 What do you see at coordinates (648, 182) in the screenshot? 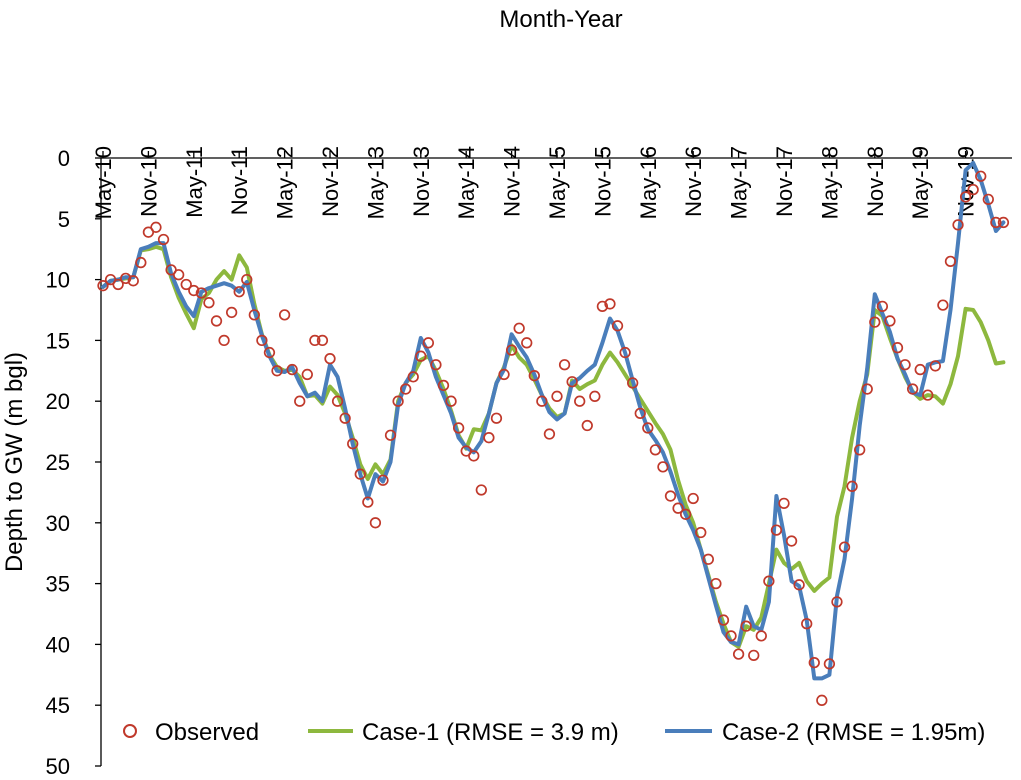
I see `x-tick-label: May-16` at bounding box center [648, 182].